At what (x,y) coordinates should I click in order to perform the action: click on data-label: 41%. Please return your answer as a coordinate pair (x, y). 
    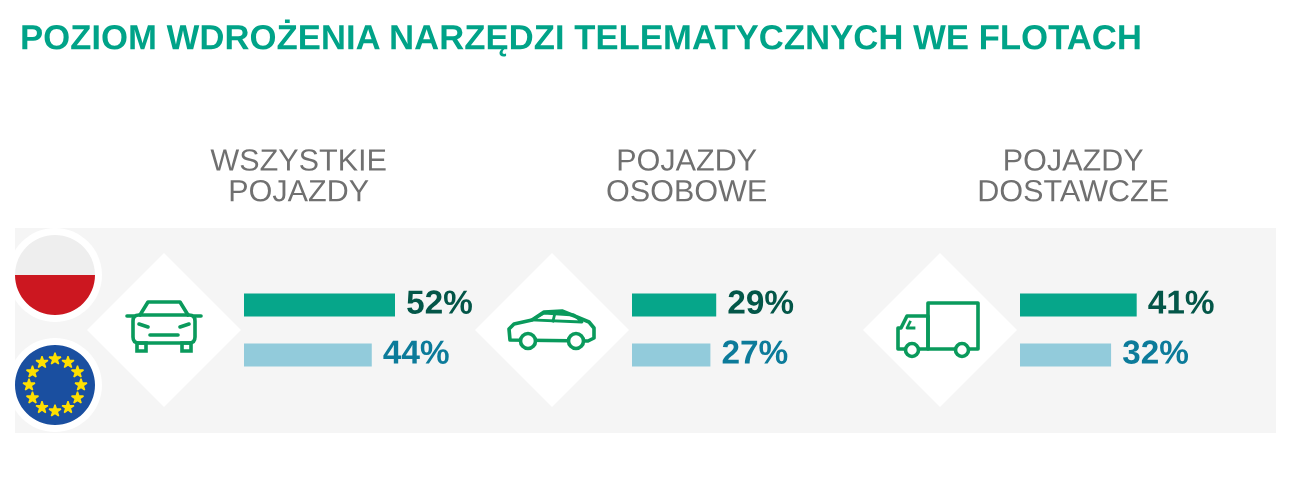
    Looking at the image, I should click on (1181, 302).